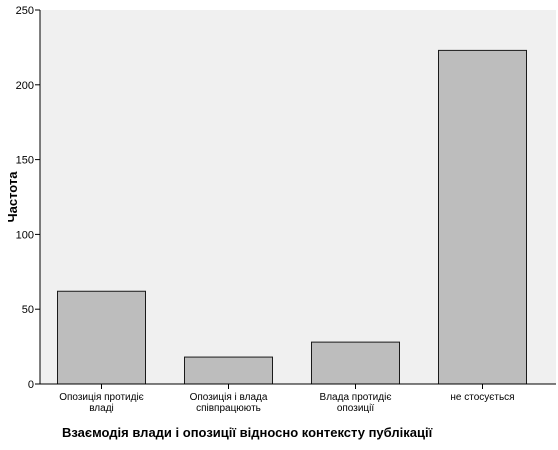 The width and height of the screenshot is (558, 450). What do you see at coordinates (12, 197) in the screenshot?
I see `y-axis-title: Частота` at bounding box center [12, 197].